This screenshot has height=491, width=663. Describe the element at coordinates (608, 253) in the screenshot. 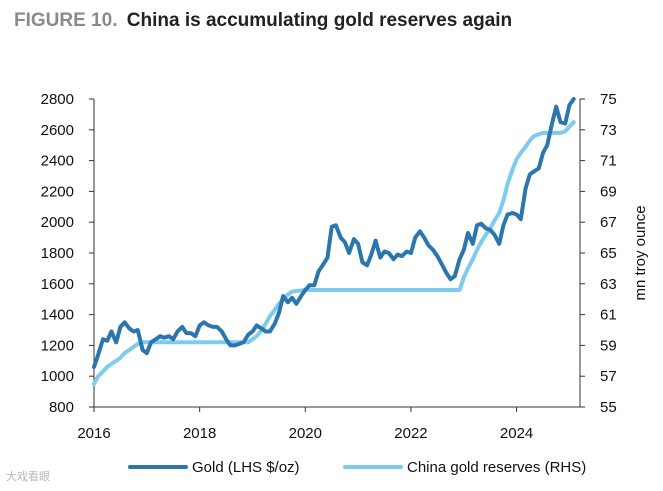

I see `right-tick-label: 65` at that location.